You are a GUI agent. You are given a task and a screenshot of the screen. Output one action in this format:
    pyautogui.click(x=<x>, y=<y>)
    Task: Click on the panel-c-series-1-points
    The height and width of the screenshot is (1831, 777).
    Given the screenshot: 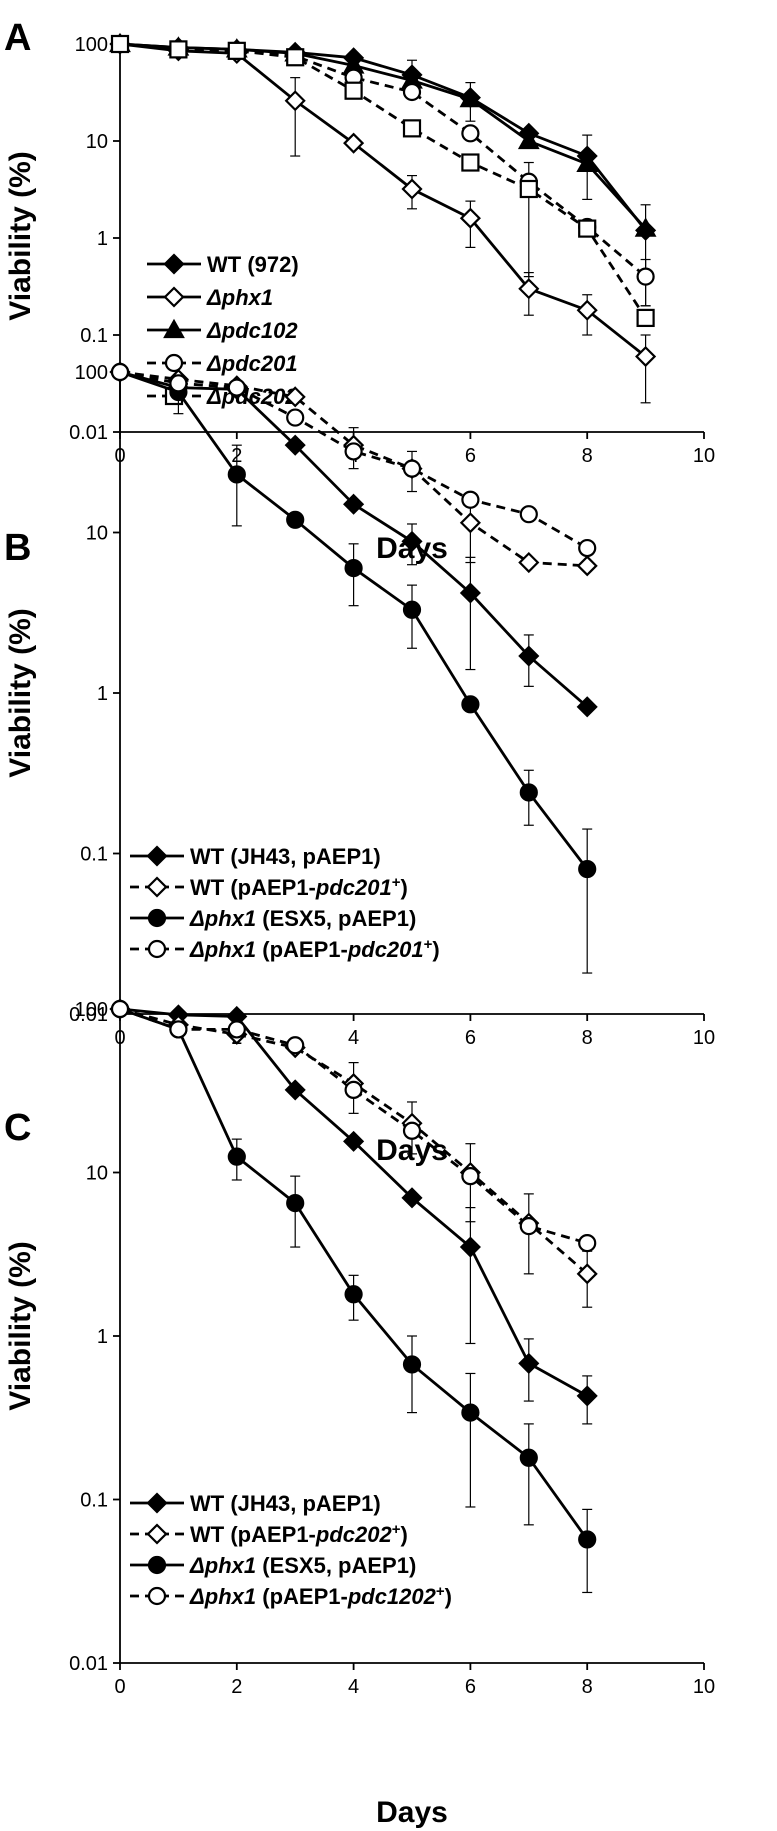 What is the action you would take?
    pyautogui.click(x=353, y=1202)
    